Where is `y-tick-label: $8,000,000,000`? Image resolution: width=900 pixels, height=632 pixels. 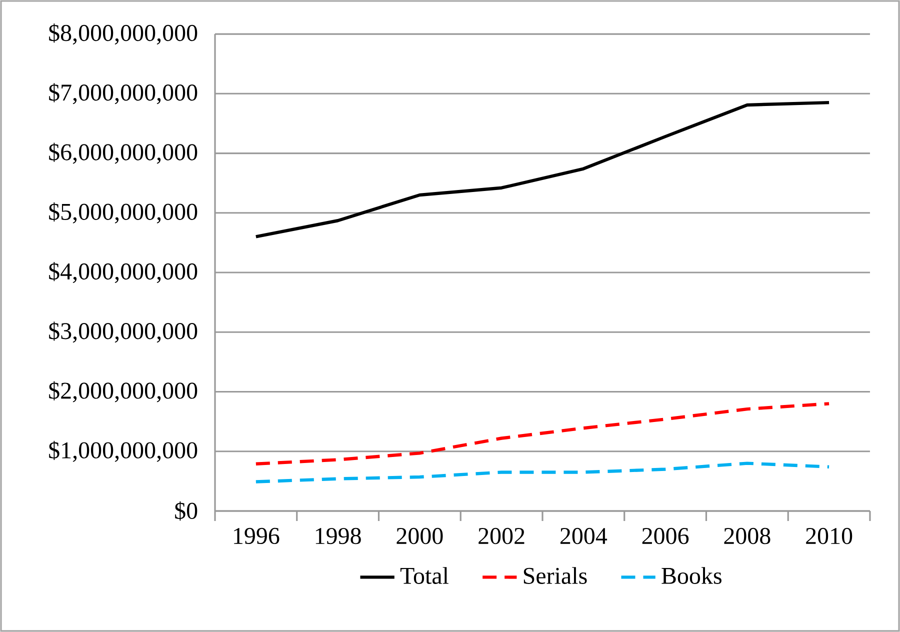
y-tick-label: $8,000,000,000 is located at coordinates (123, 34).